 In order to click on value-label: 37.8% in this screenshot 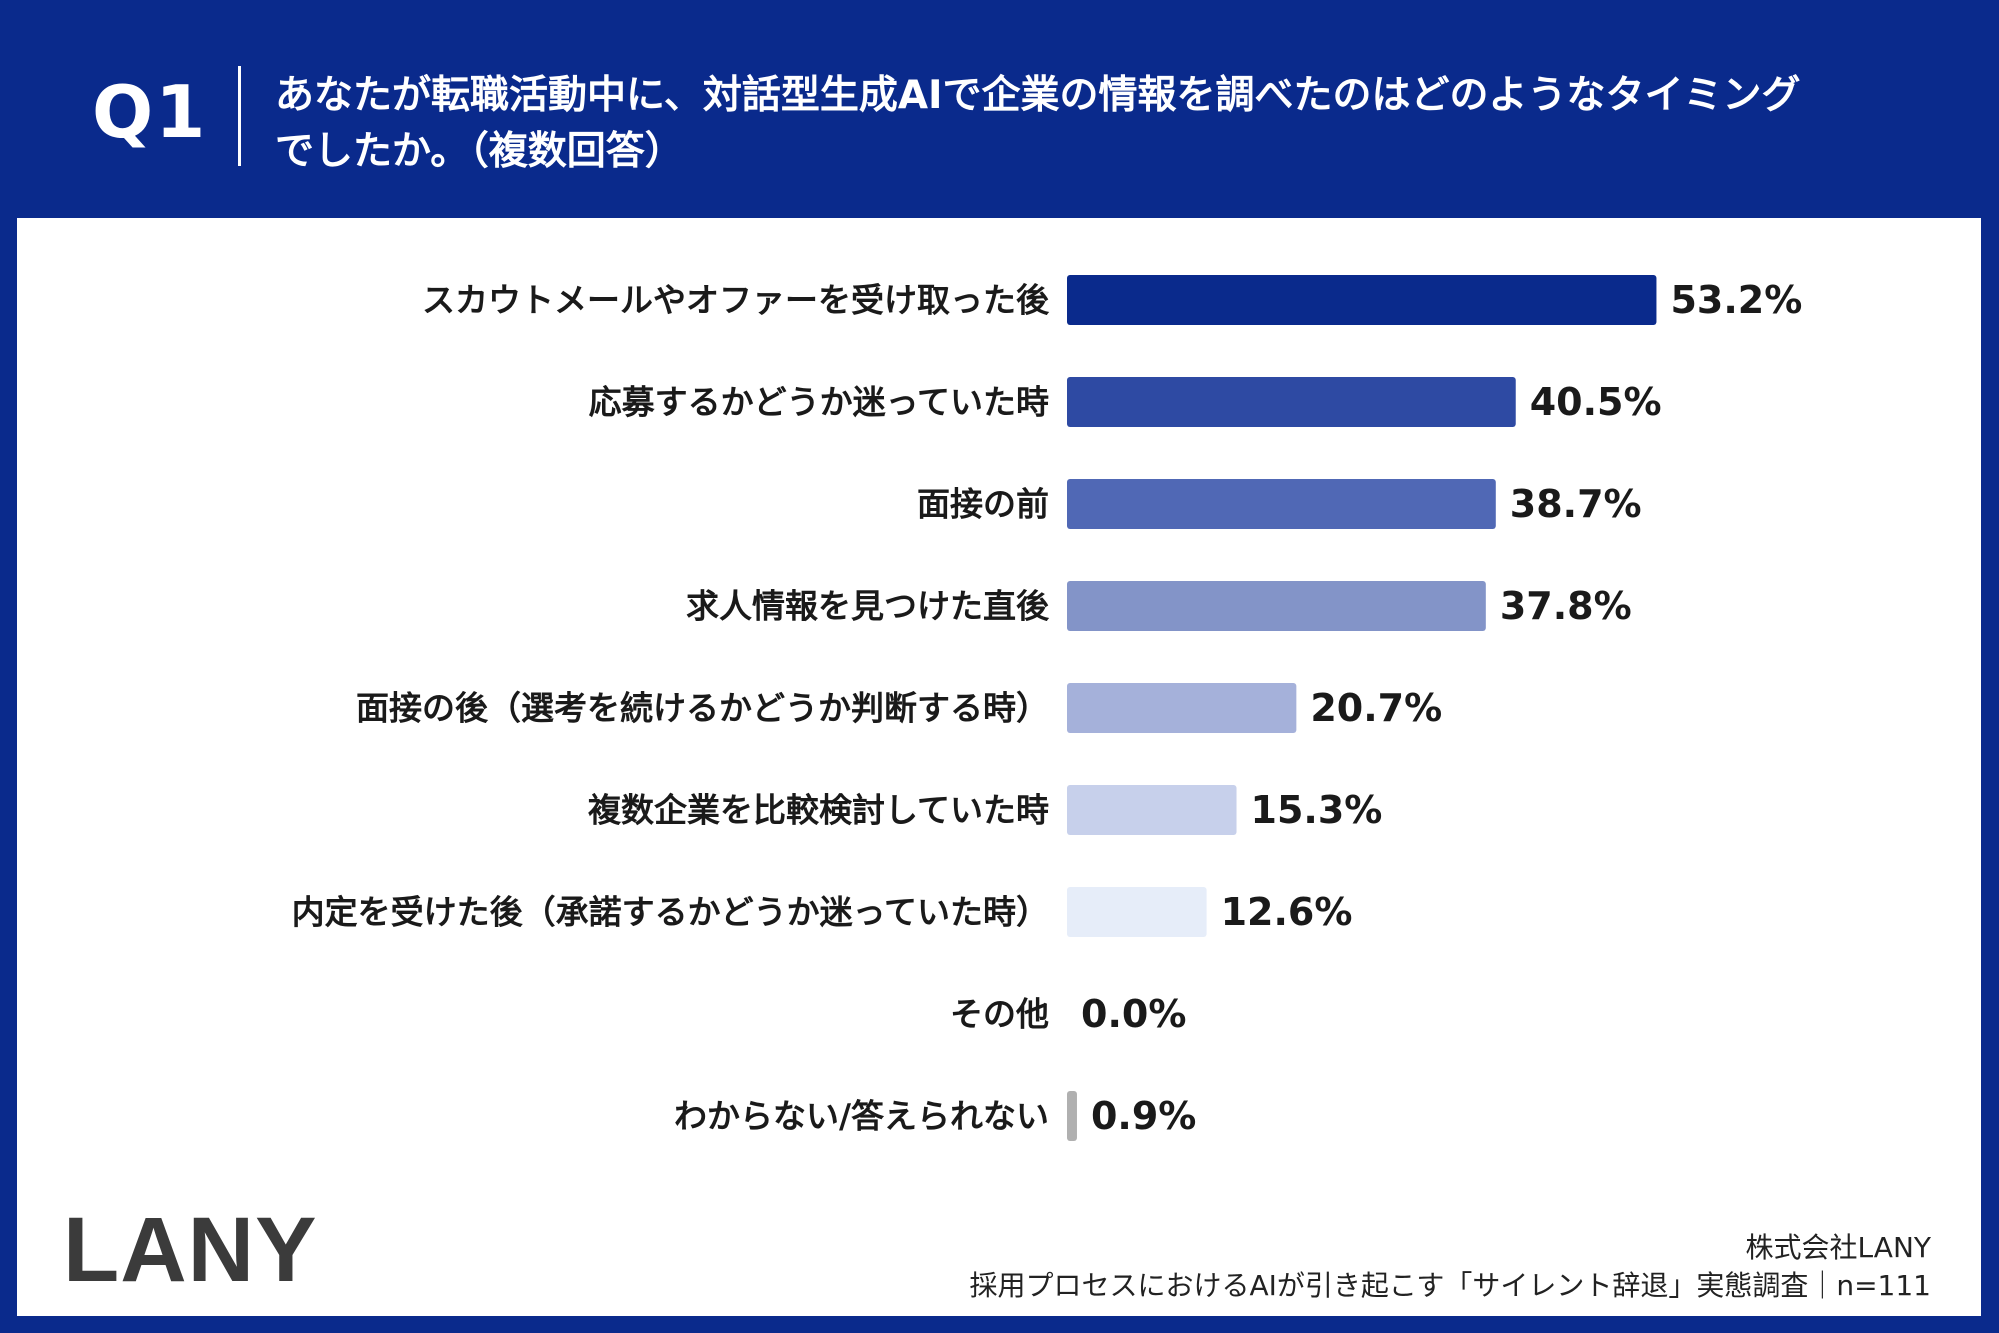, I will do `click(1566, 606)`.